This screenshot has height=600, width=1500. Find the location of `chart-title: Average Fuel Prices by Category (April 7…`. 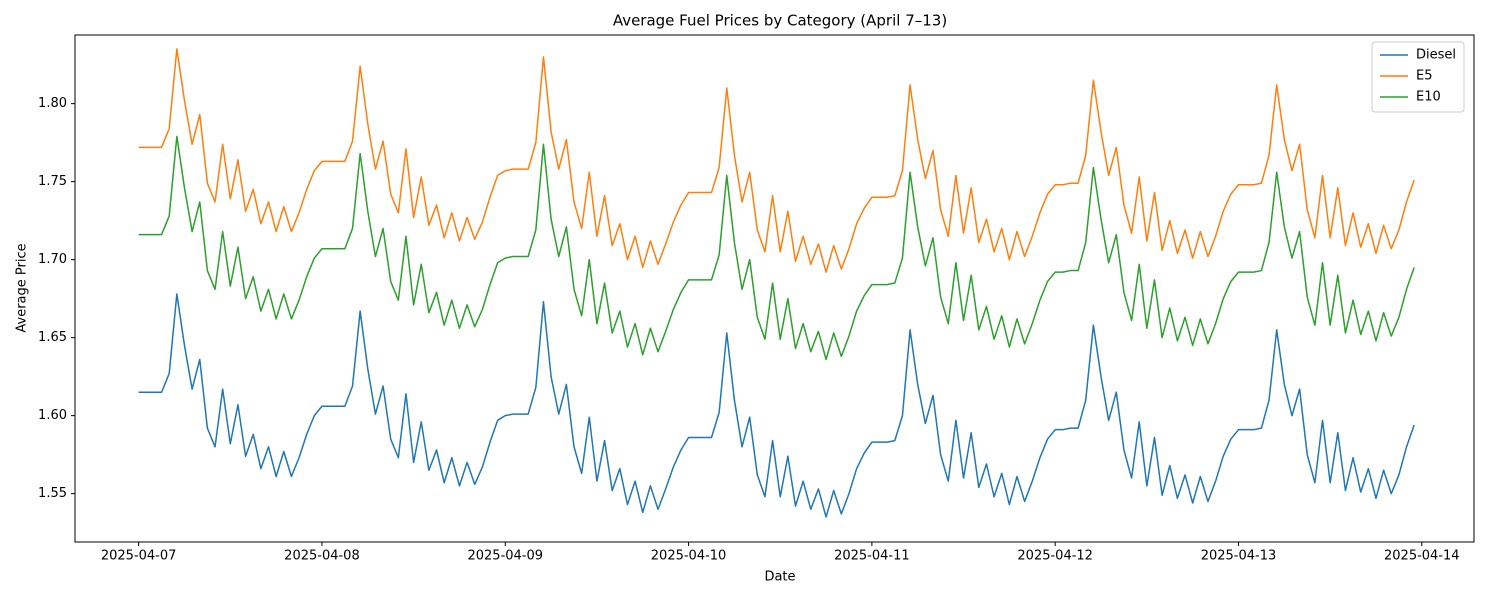

chart-title: Average Fuel Prices by Category (April 7… is located at coordinates (780, 21).